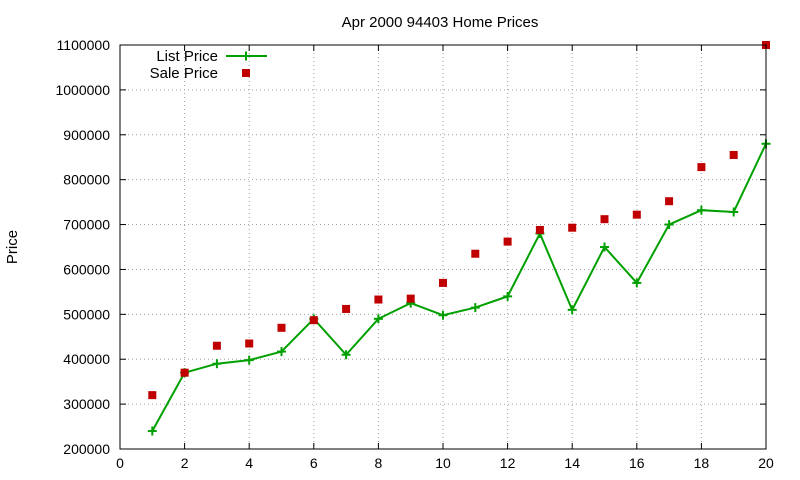  Describe the element at coordinates (84, 45) in the screenshot. I see `y-tick-label: 1100000` at that location.